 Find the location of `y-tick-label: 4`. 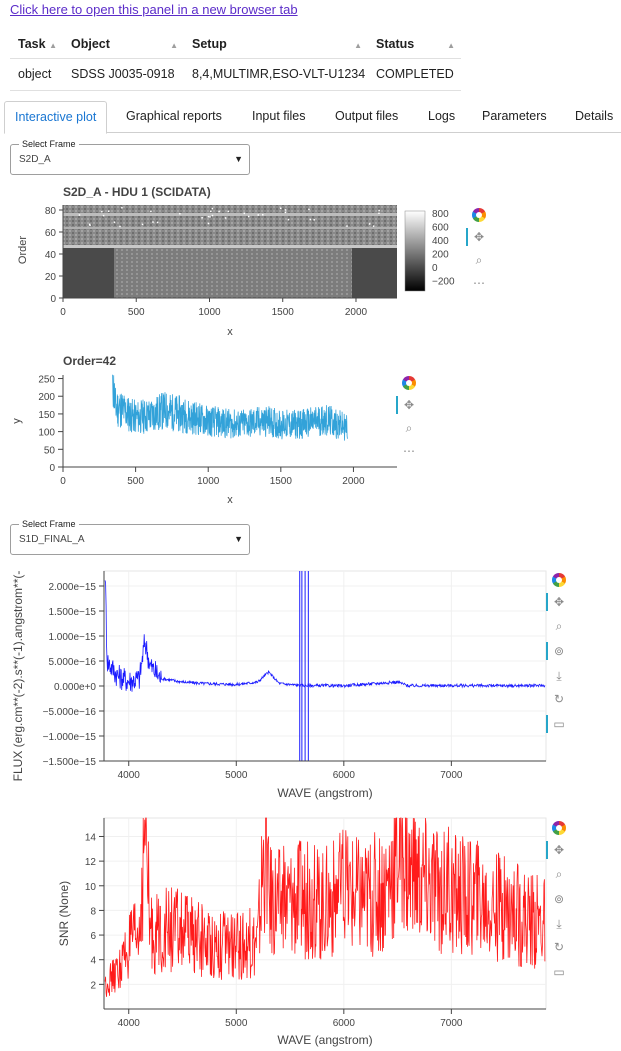

y-tick-label: 4 is located at coordinates (93, 961).